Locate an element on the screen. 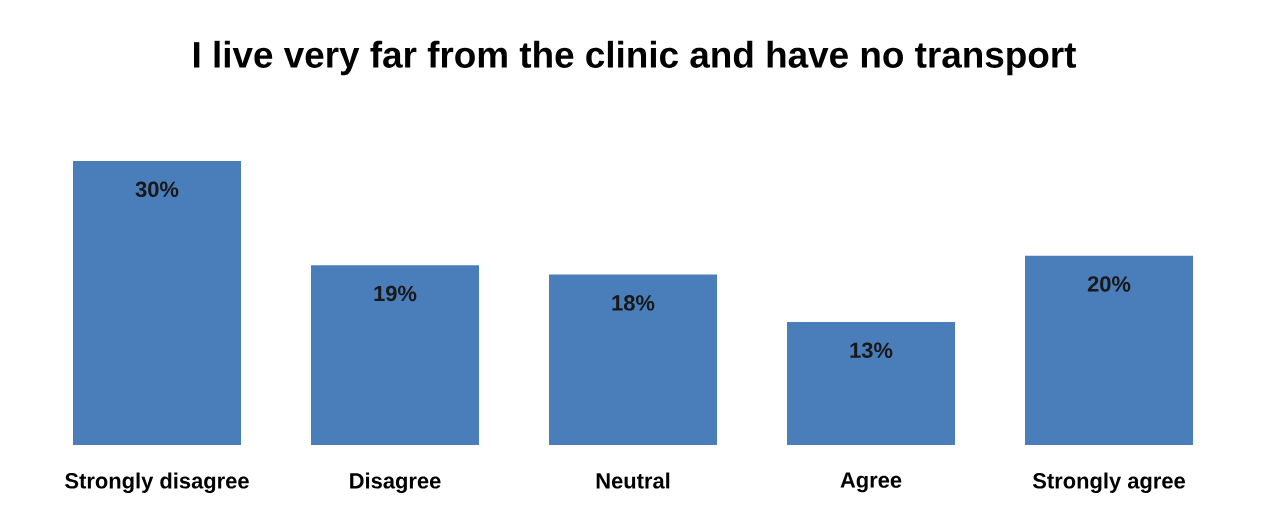 This screenshot has height=508, width=1261. data-label: 13% is located at coordinates (871, 350).